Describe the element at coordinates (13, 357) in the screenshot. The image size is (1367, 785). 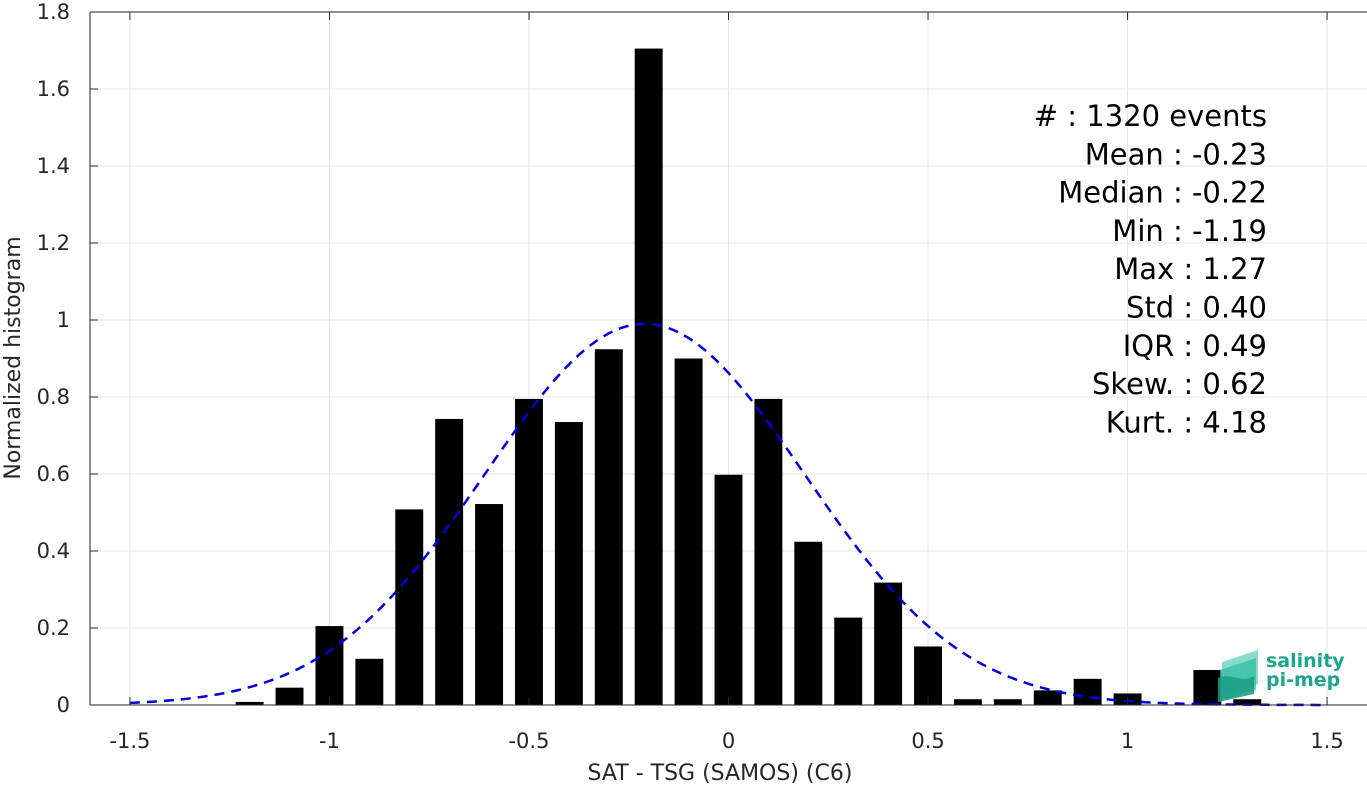
I see `y-axis-label: Normalized histogram` at that location.